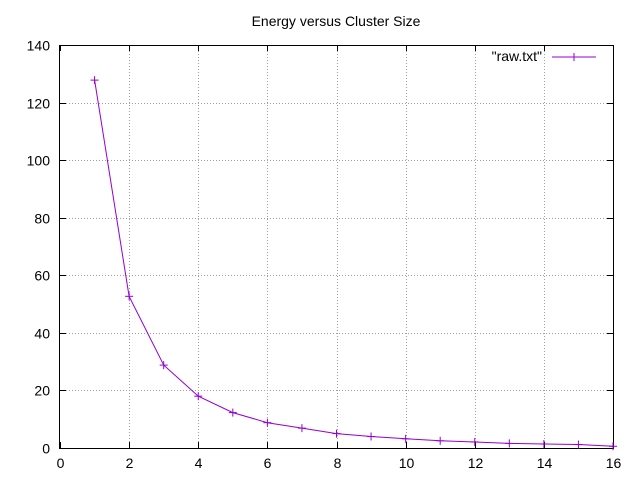 This screenshot has height=480, width=640. What do you see at coordinates (476, 463) in the screenshot?
I see `x-tick-label: 12` at bounding box center [476, 463].